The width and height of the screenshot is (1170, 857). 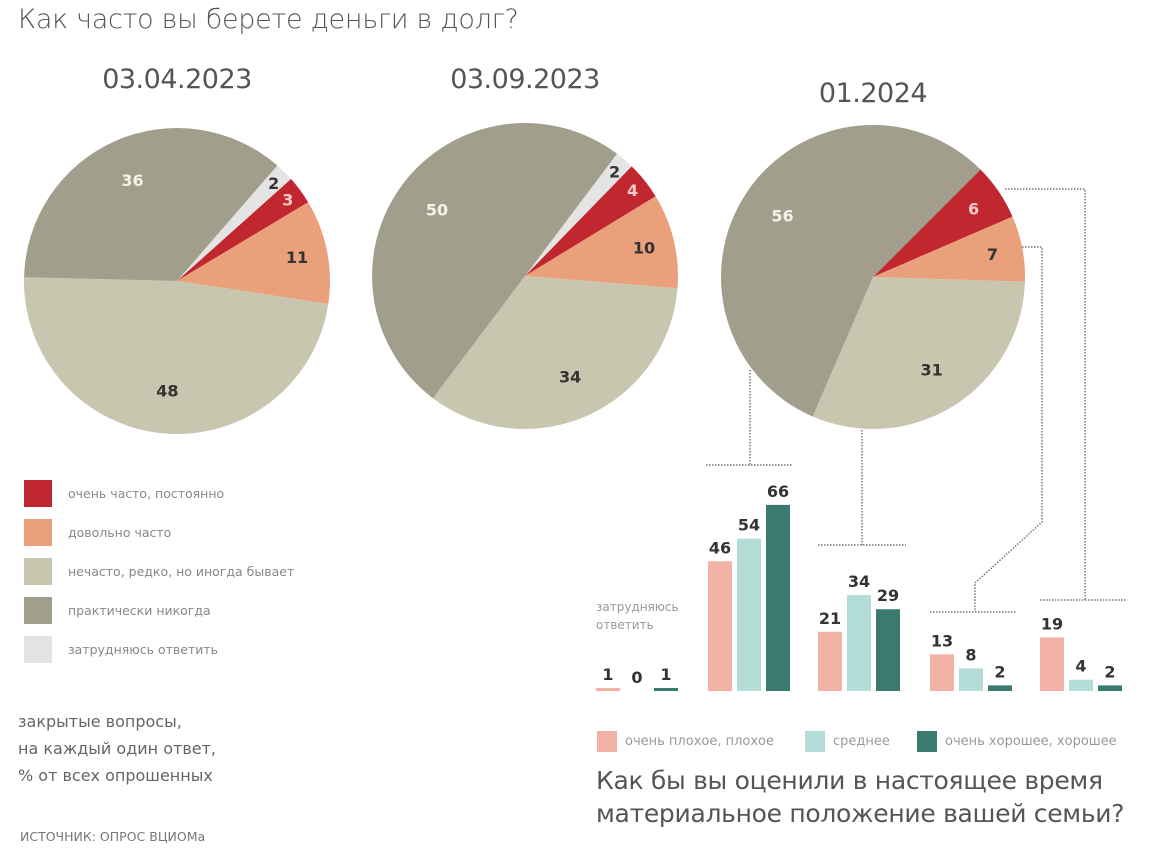 I want to click on note-line: закрытые вопросы,, so click(x=100, y=721).